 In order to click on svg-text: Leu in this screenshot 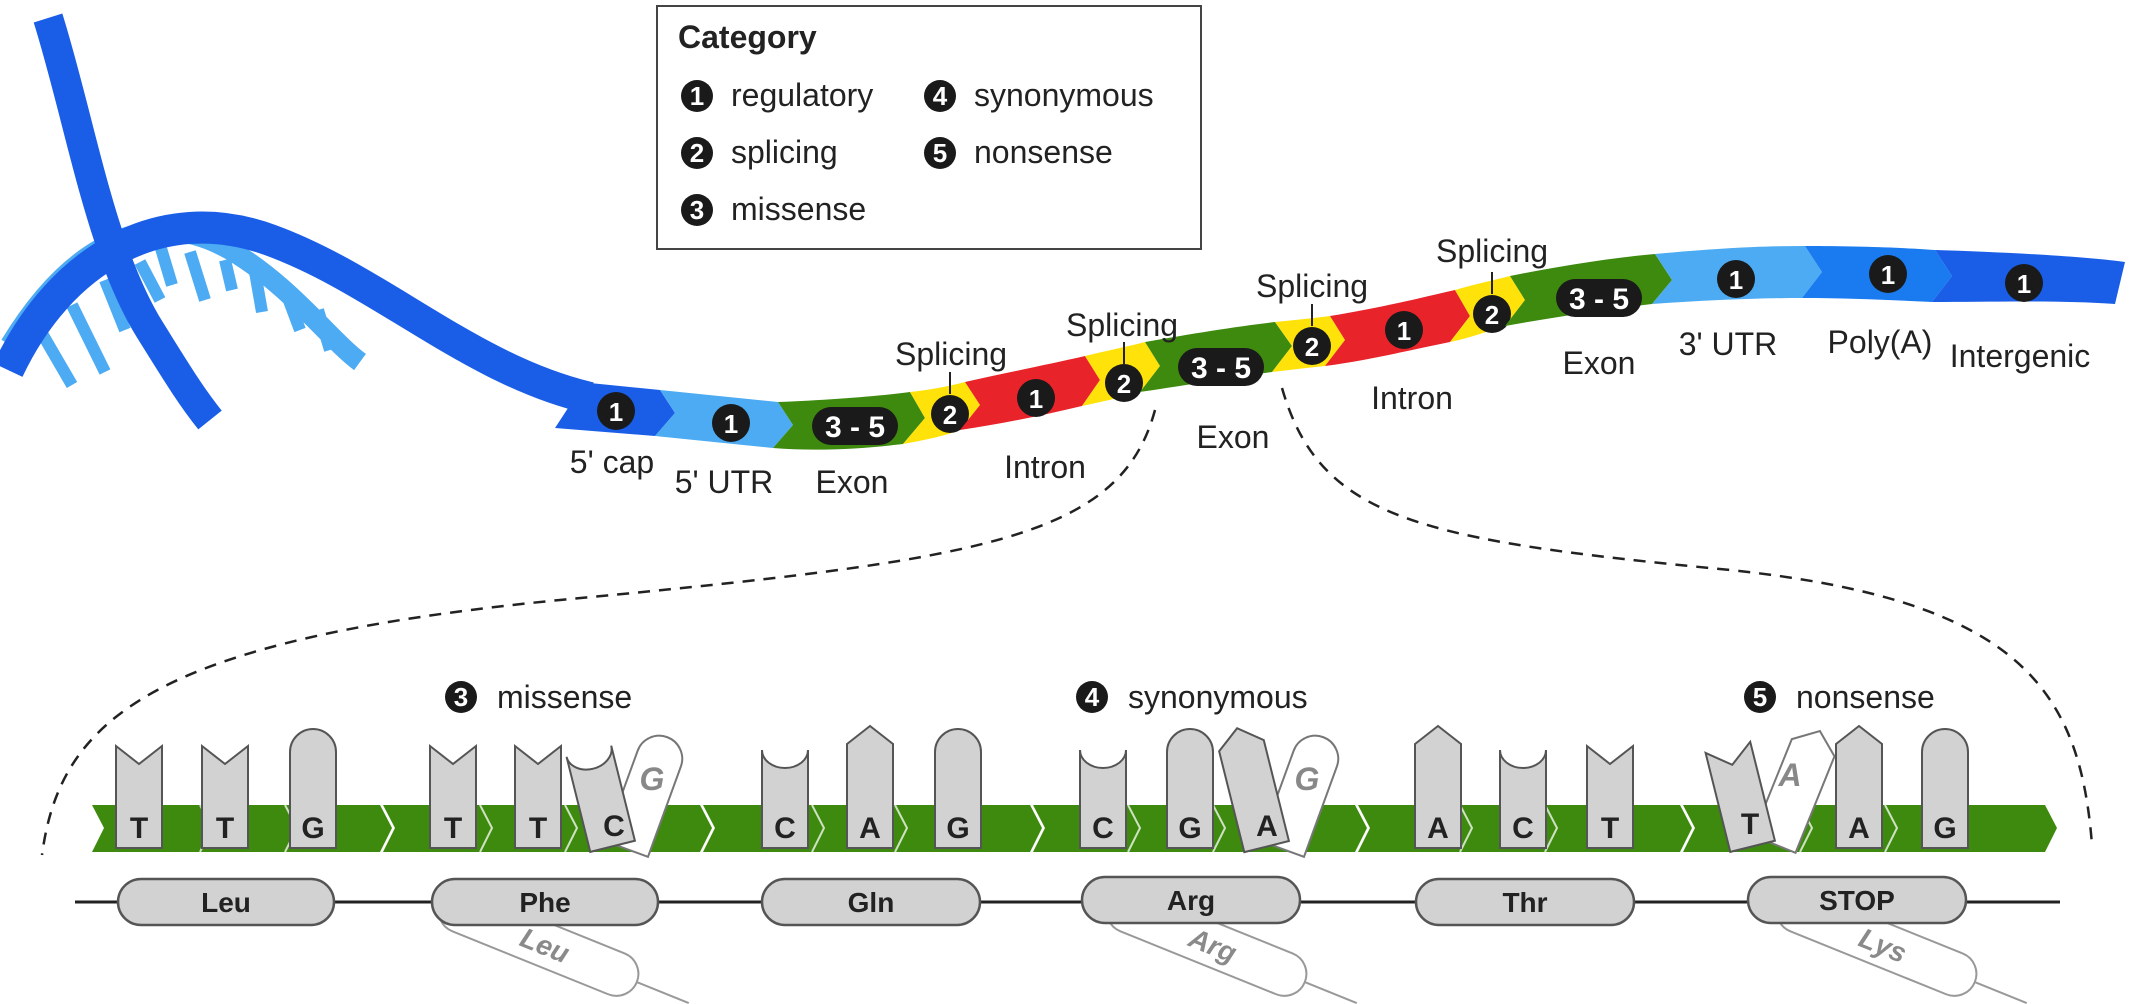, I will do `click(226, 902)`.